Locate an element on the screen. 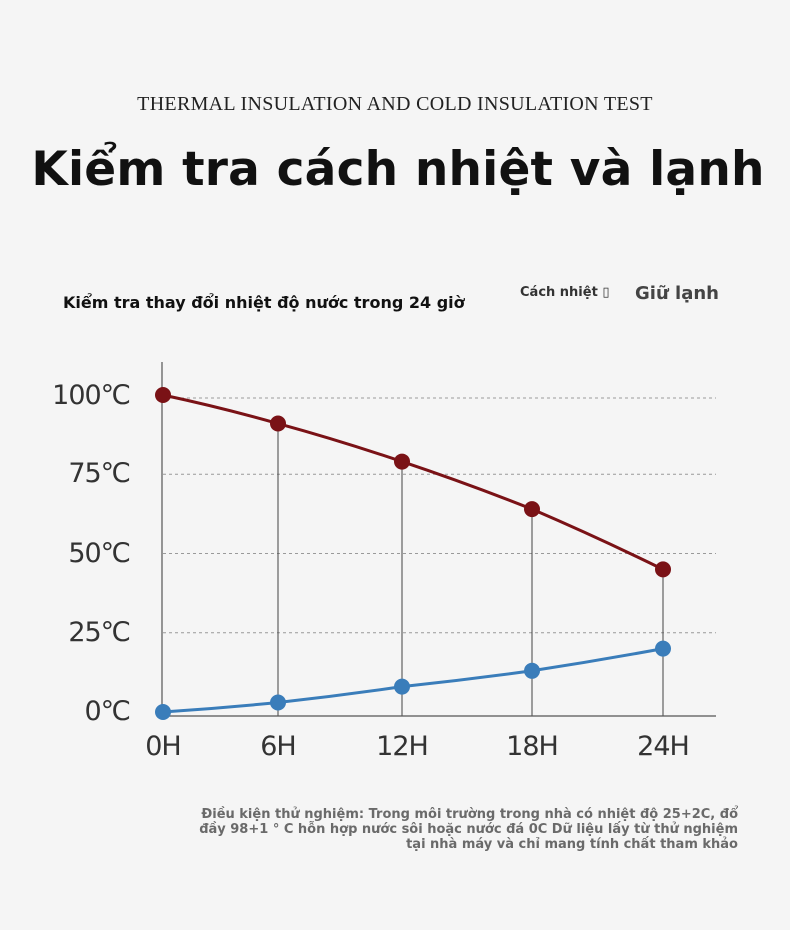 Image resolution: width=790 pixels, height=930 pixels. legend-insulation: Cách nhiệt ▯ is located at coordinates (565, 292).